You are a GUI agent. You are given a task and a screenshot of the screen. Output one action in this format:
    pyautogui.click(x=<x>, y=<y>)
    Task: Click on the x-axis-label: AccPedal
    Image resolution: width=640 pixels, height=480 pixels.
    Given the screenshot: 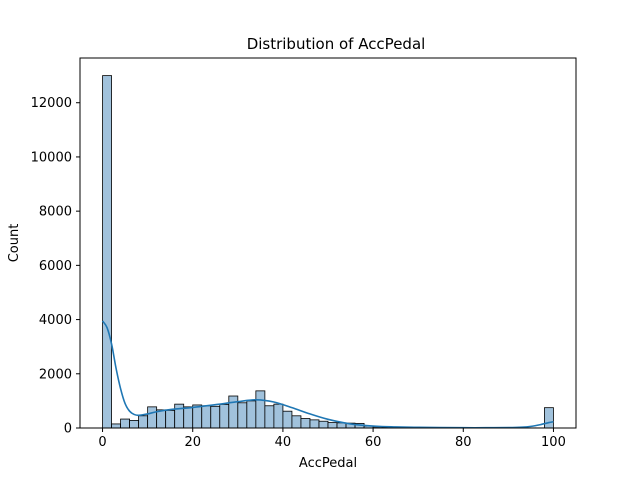 What is the action you would take?
    pyautogui.click(x=328, y=463)
    